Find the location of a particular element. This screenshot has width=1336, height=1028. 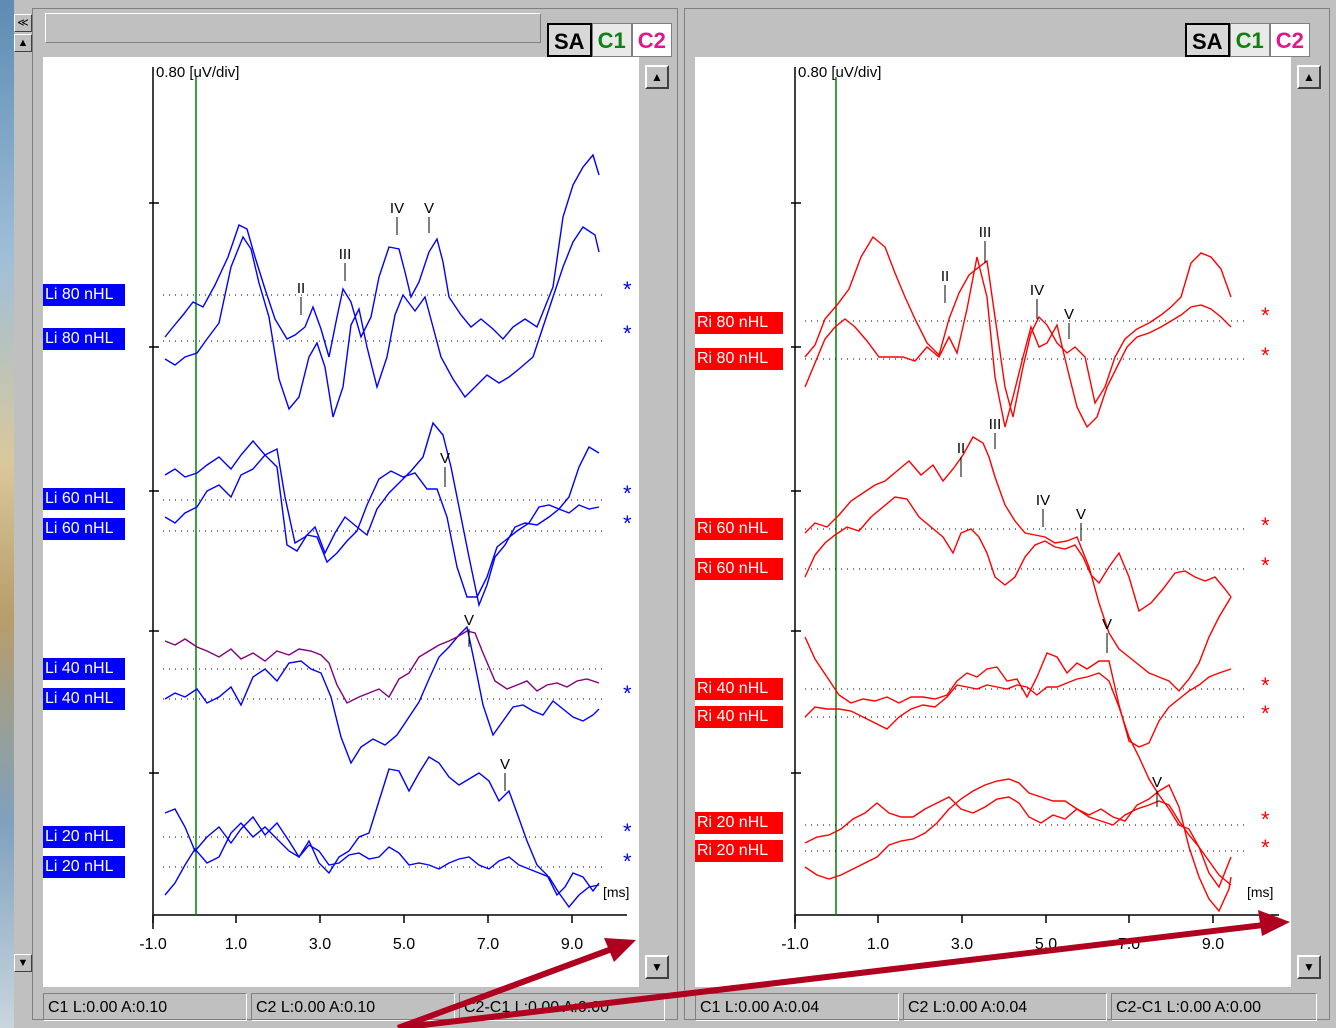

desktop-background is located at coordinates (7, 514).